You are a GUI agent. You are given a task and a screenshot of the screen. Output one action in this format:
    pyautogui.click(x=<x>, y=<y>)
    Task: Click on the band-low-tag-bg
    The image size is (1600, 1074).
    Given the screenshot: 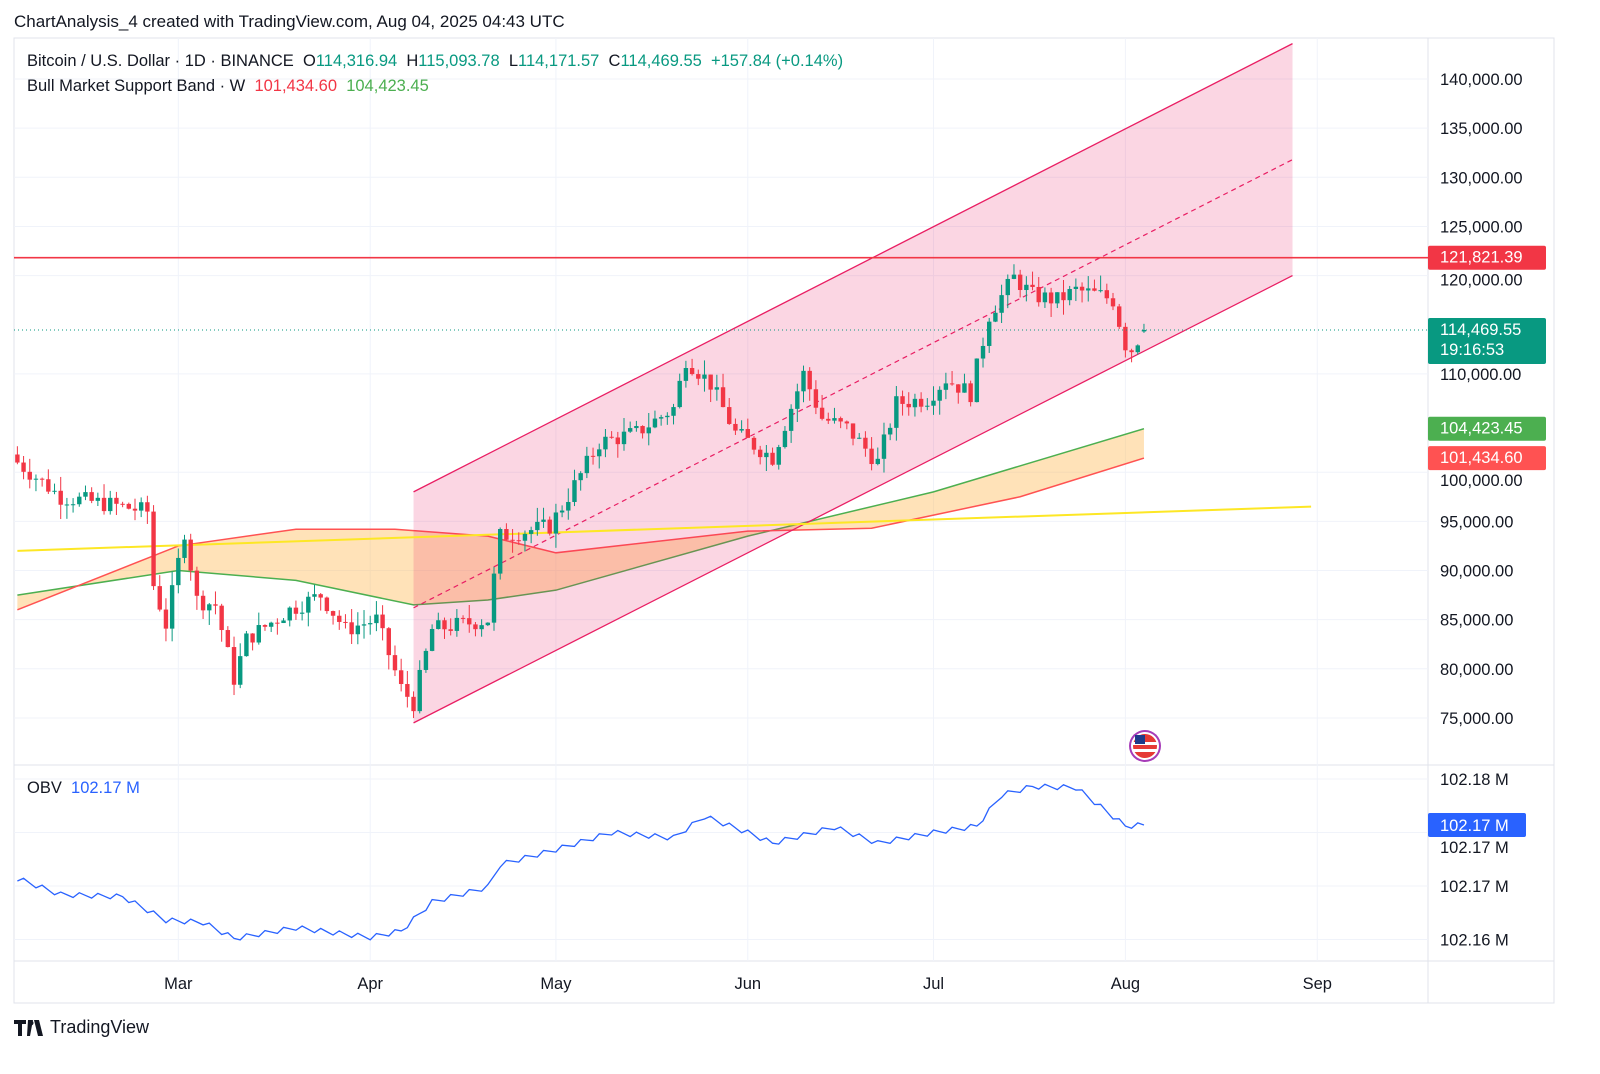 What is the action you would take?
    pyautogui.click(x=1487, y=458)
    